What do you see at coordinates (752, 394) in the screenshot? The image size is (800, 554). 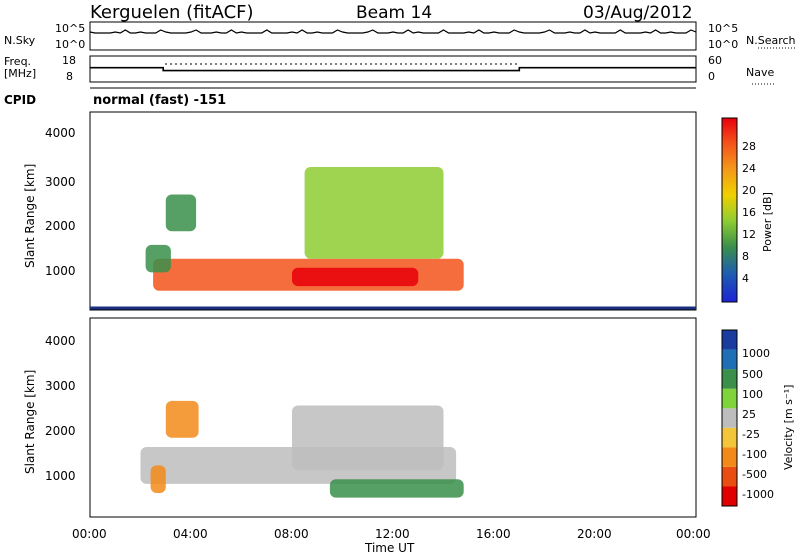 I see `velocity-tick-100: 100` at bounding box center [752, 394].